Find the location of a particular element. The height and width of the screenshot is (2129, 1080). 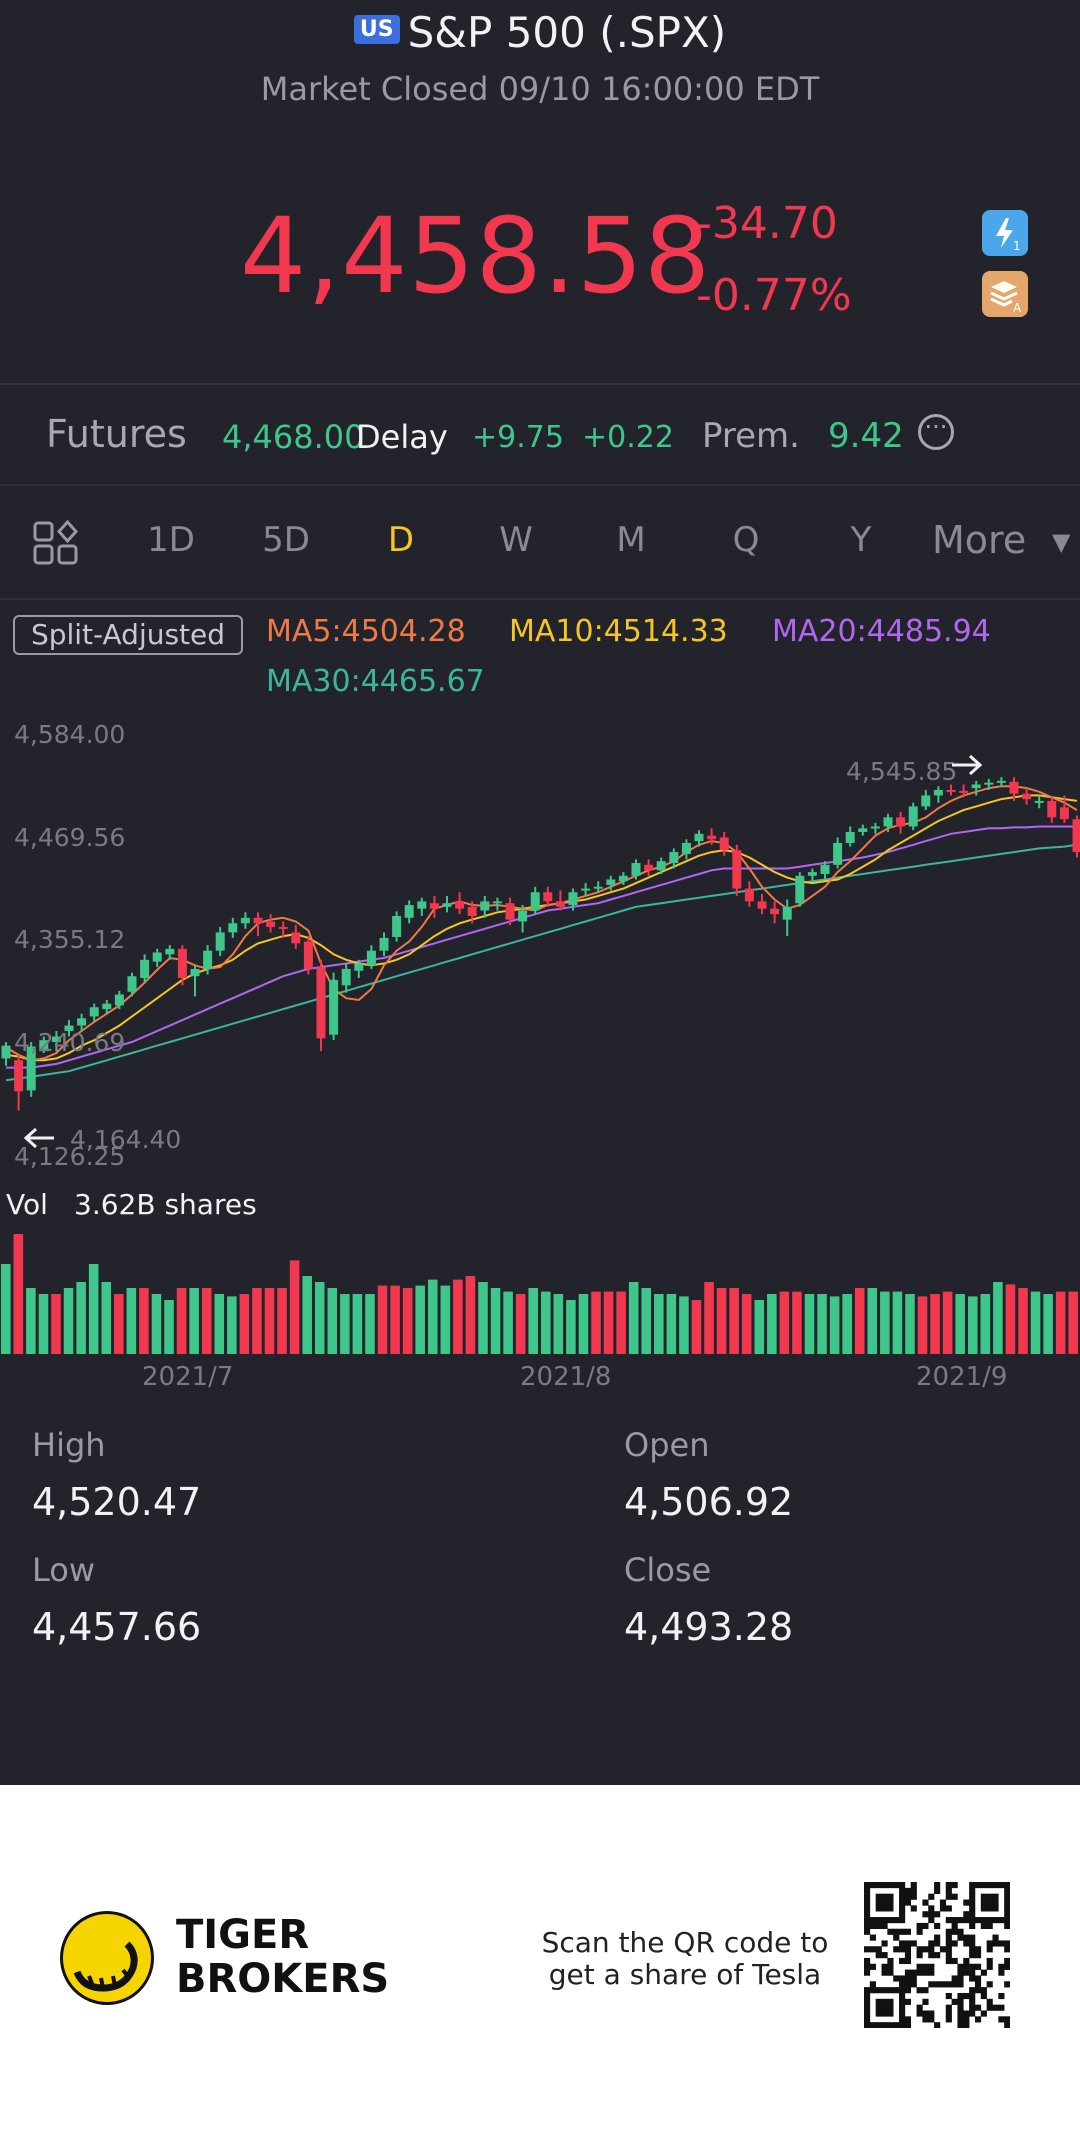

volume-value: 3.62B shares is located at coordinates (165, 1204).